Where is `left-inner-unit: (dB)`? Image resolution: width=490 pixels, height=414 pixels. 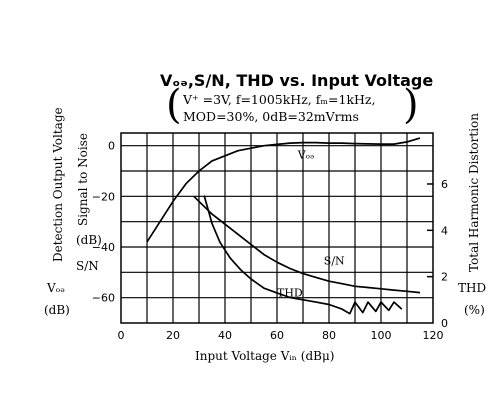 left-inner-unit: (dB) is located at coordinates (89, 240).